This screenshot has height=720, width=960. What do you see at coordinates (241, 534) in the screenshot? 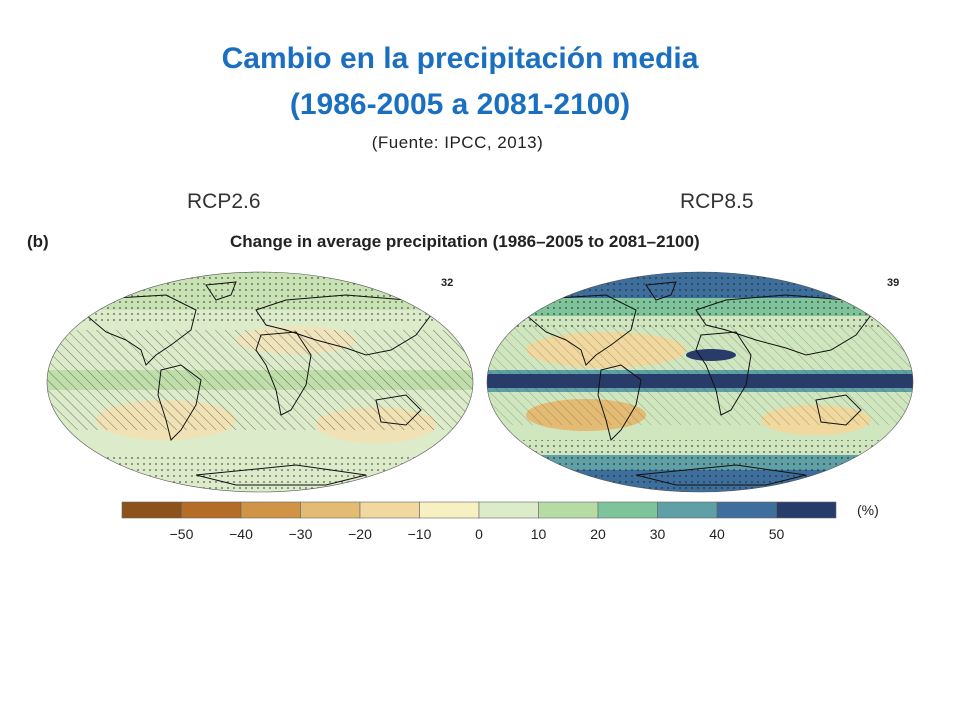
I see `colorbar-tick-label: −40` at bounding box center [241, 534].